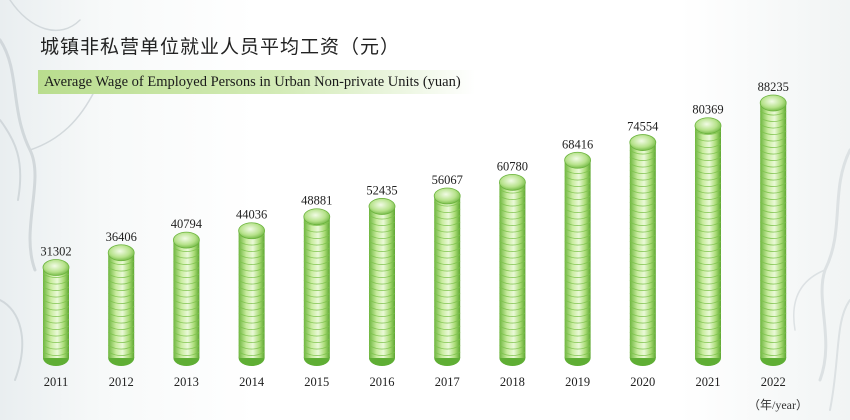 The image size is (850, 420). I want to click on bar-2011, so click(56, 312).